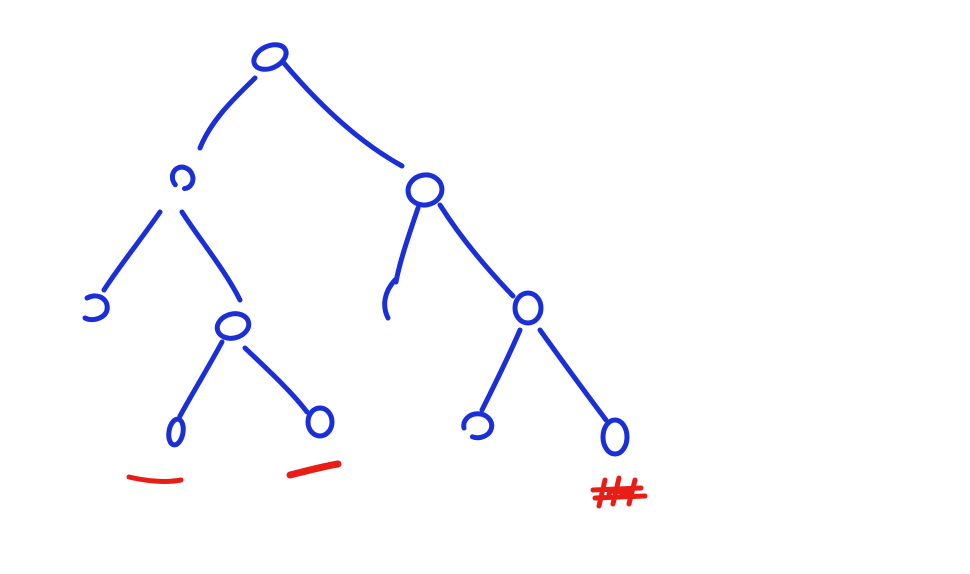  Describe the element at coordinates (176, 432) in the screenshot. I see `node-left-right-left` at that location.